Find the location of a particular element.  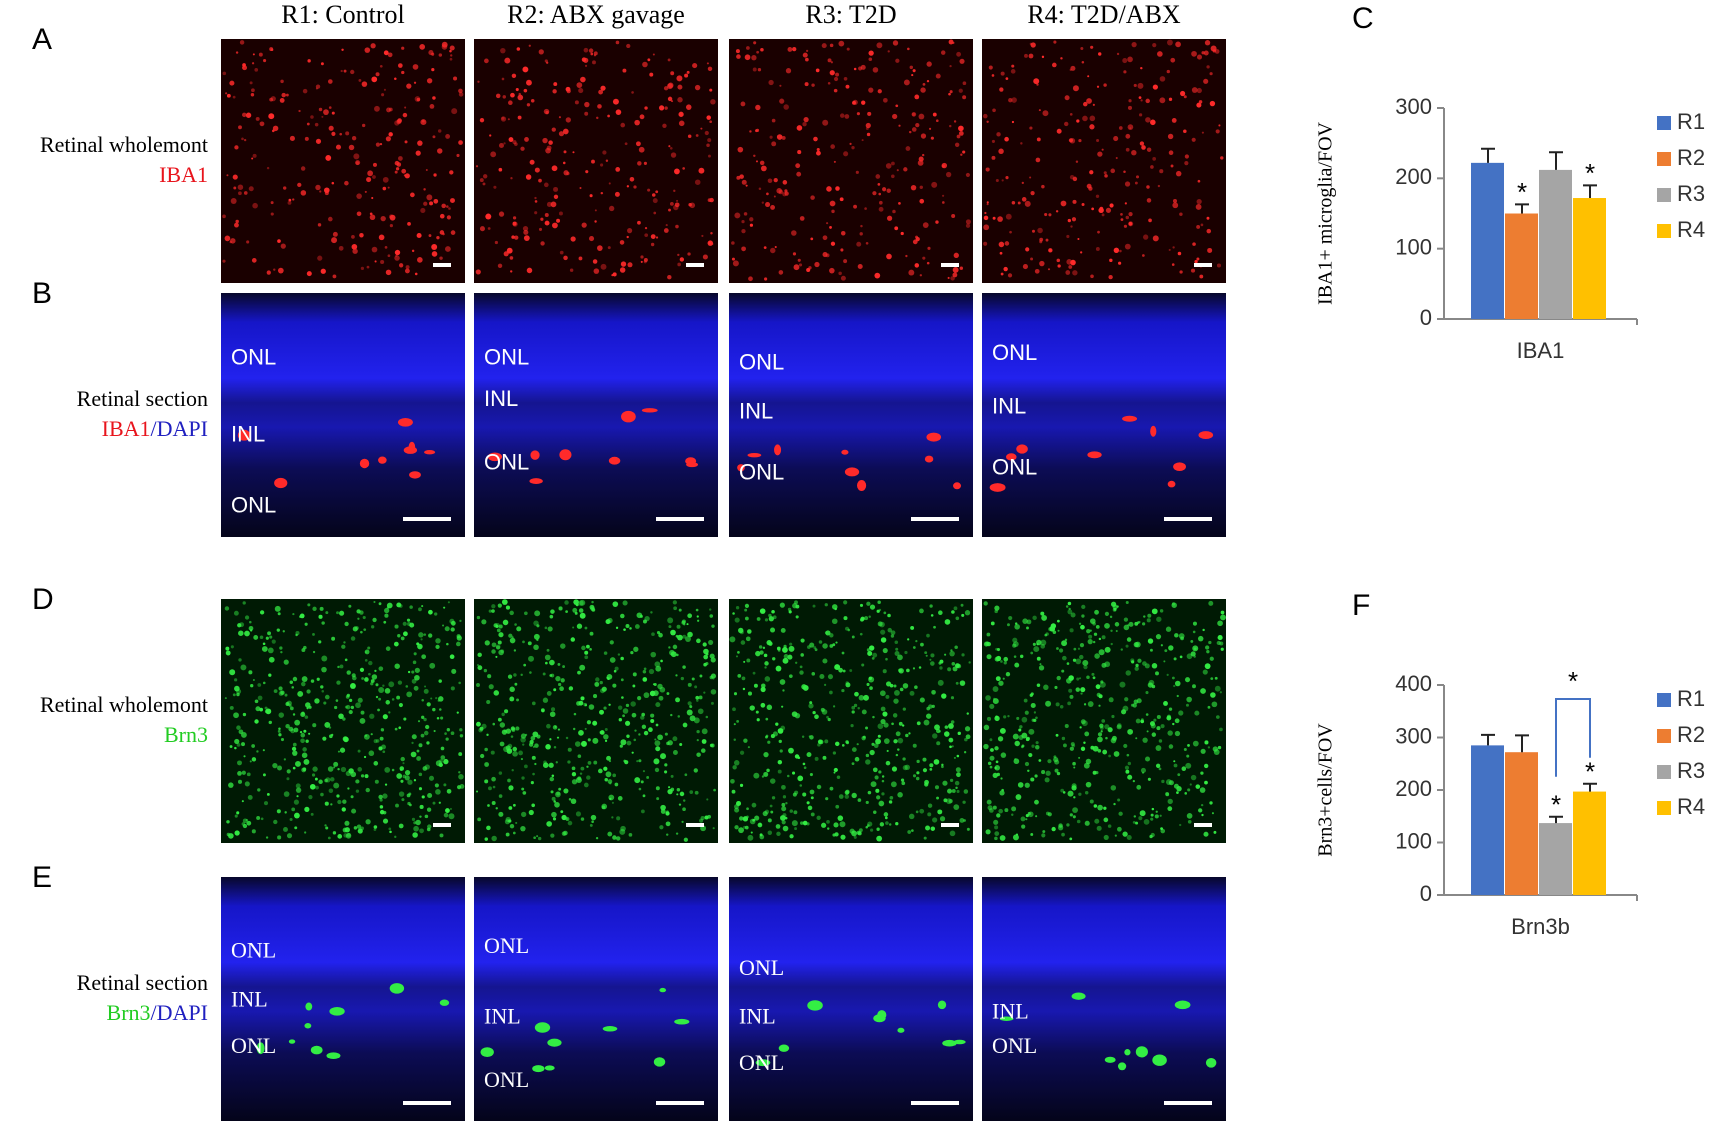

micrograph is located at coordinates (343, 161).